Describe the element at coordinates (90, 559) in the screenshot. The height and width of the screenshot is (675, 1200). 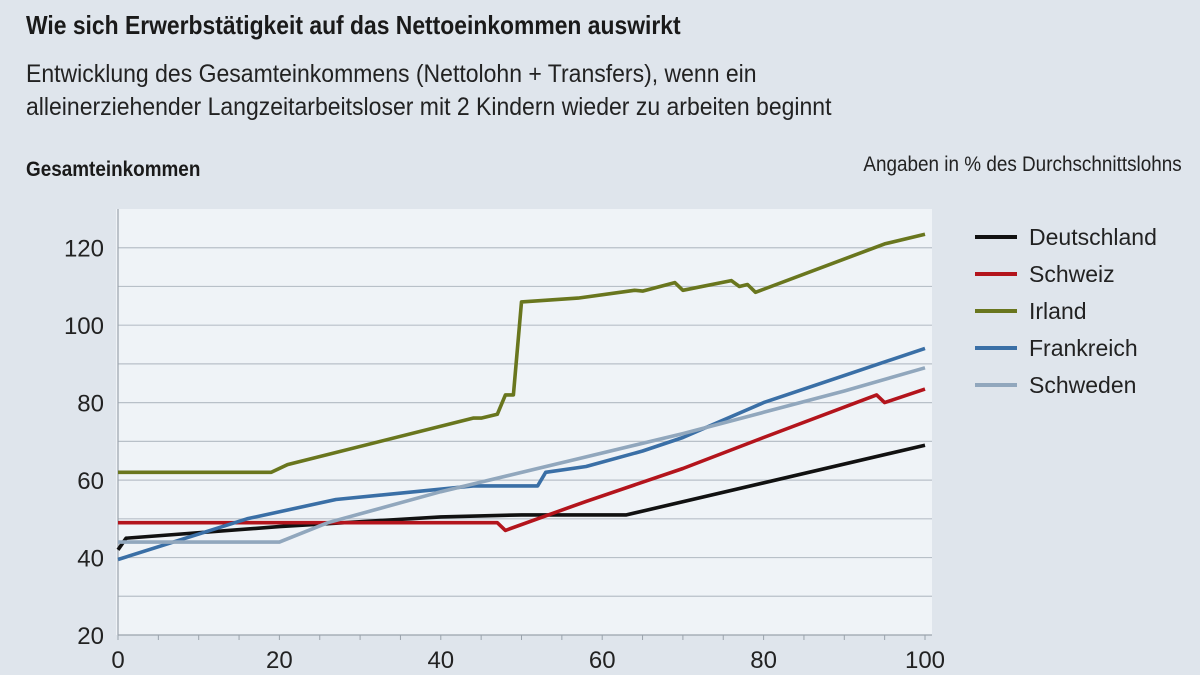
I see `y-tick-label: 40` at that location.